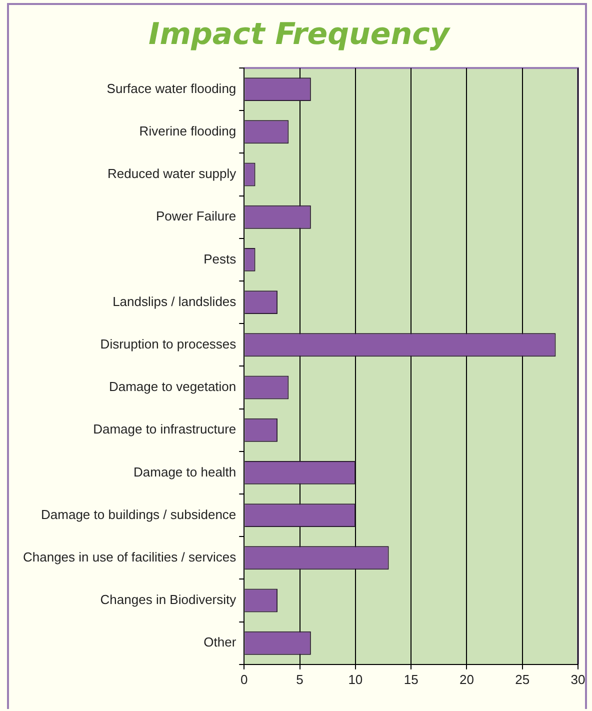  Describe the element at coordinates (220, 258) in the screenshot. I see `y-tick-label: Pests` at that location.